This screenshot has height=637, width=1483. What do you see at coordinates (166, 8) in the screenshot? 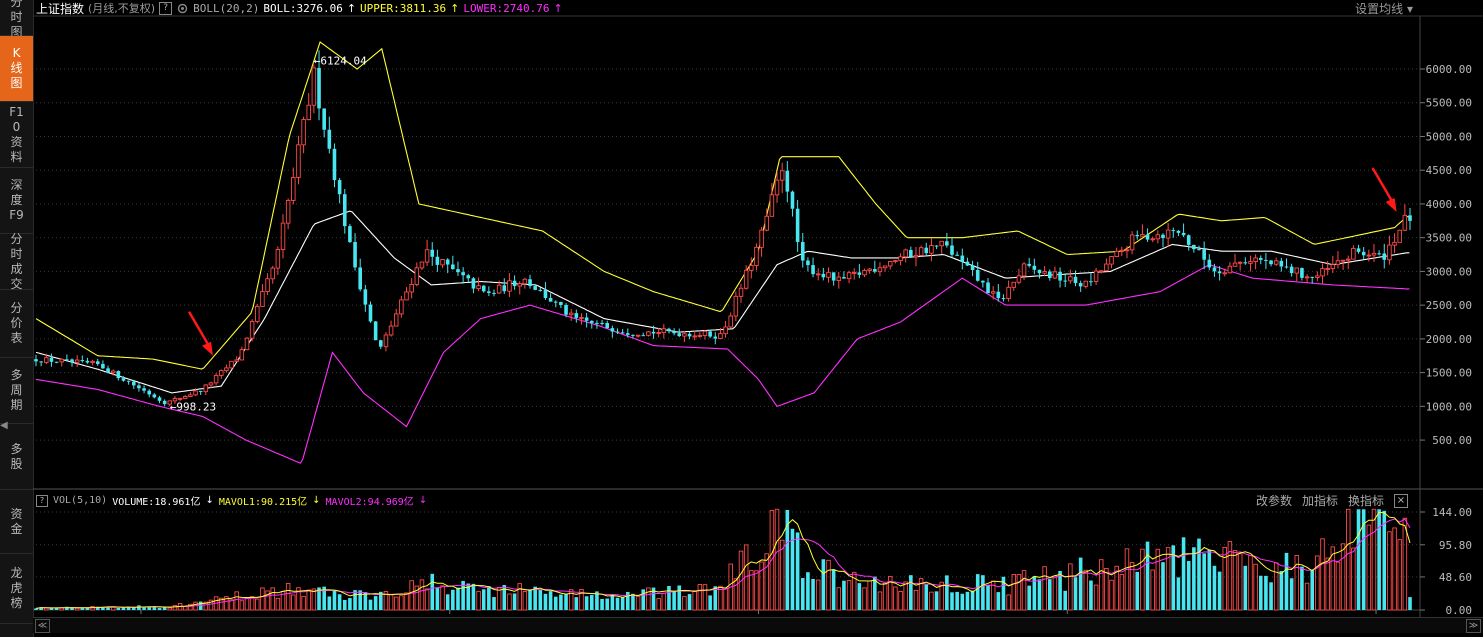
I see `help-icon: ?` at bounding box center [166, 8].